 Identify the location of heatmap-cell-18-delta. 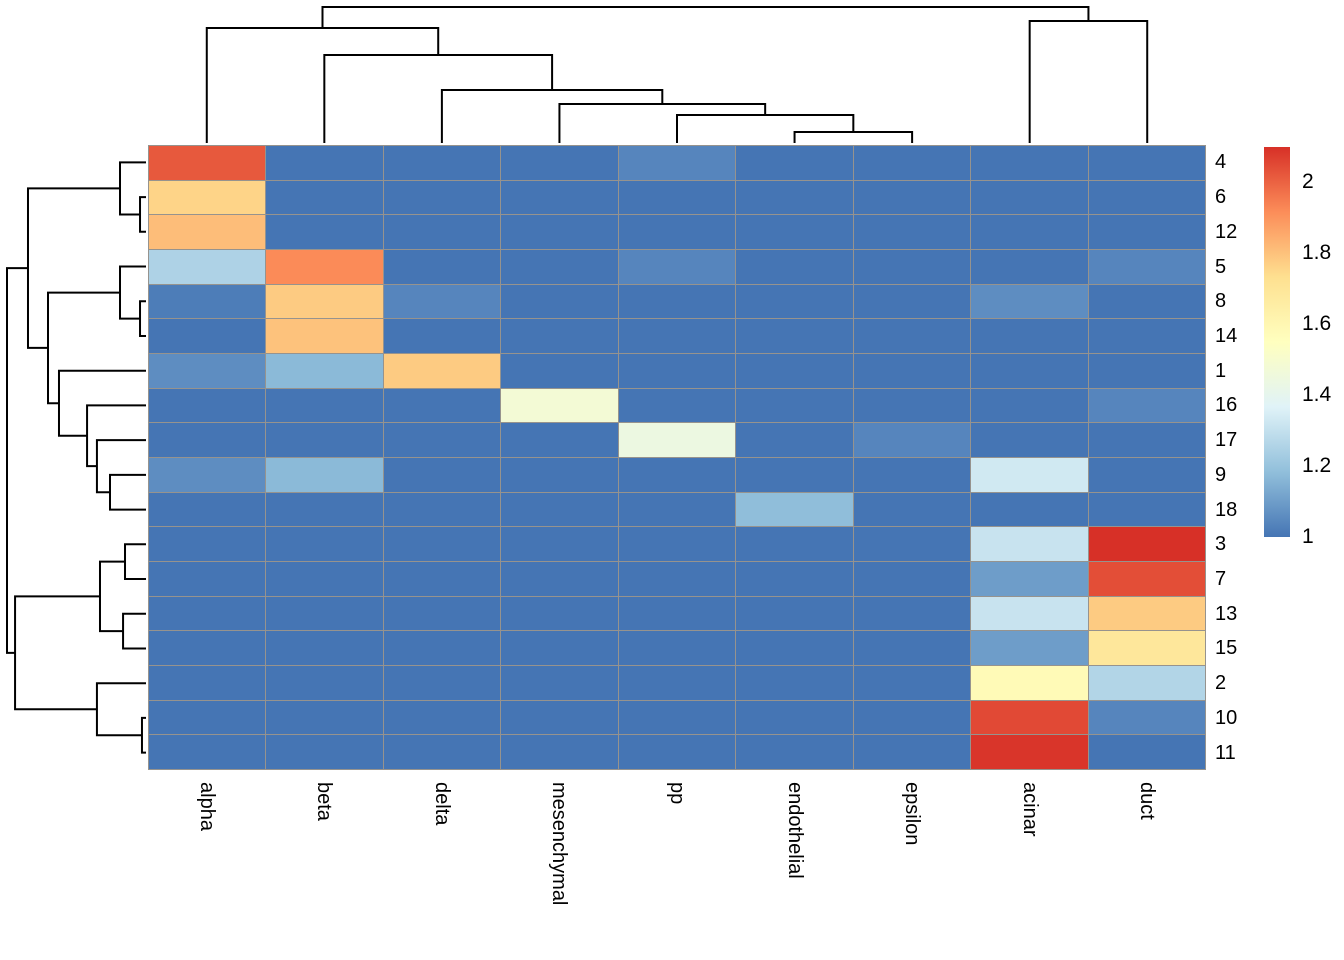
(442, 509).